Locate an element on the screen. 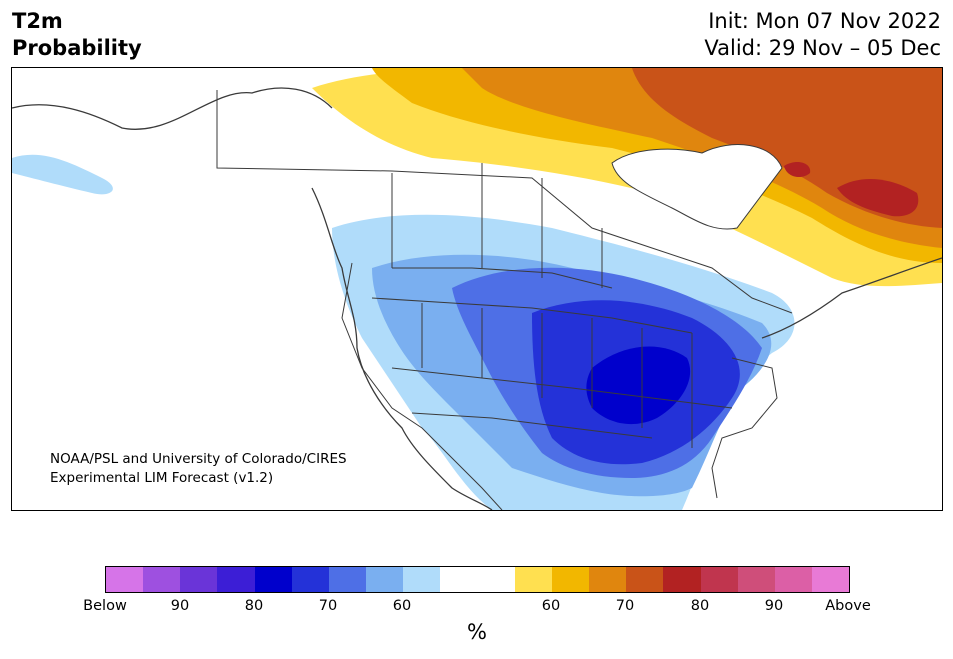 This screenshot has height=659, width=953. colorbar-tick-label: Below is located at coordinates (105, 606).